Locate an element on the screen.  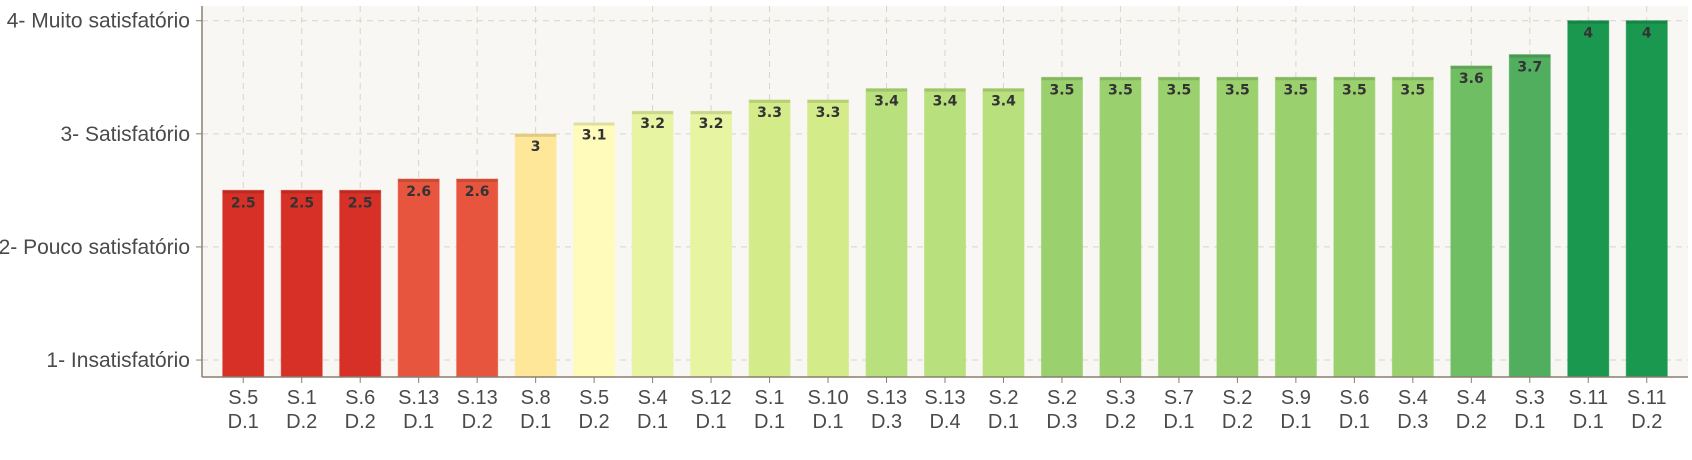
data-label: 3.6 is located at coordinates (1471, 79).